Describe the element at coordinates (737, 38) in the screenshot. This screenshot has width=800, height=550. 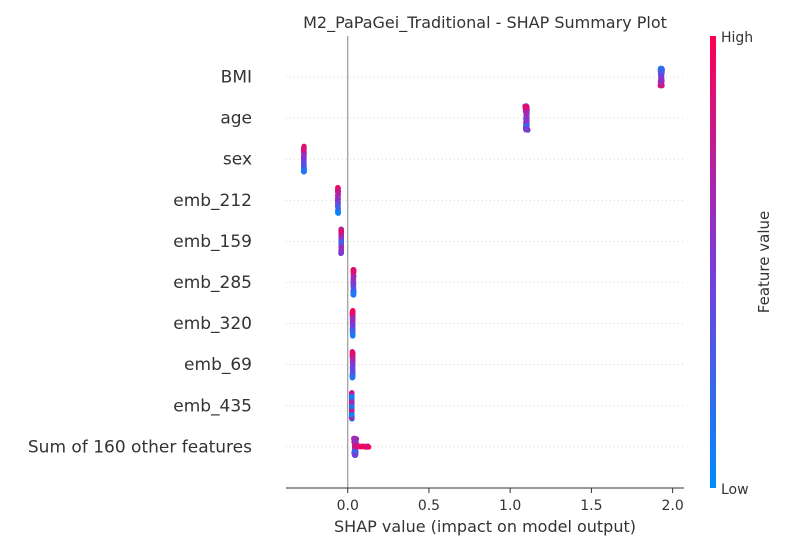
I see `colorbar-high-label: High` at that location.